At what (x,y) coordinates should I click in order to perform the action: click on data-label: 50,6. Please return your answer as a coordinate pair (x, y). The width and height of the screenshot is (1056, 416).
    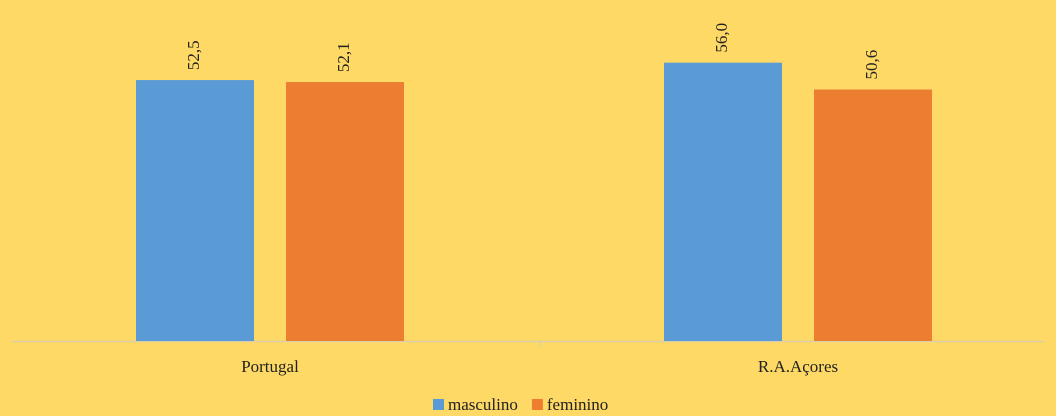
    Looking at the image, I should click on (871, 65).